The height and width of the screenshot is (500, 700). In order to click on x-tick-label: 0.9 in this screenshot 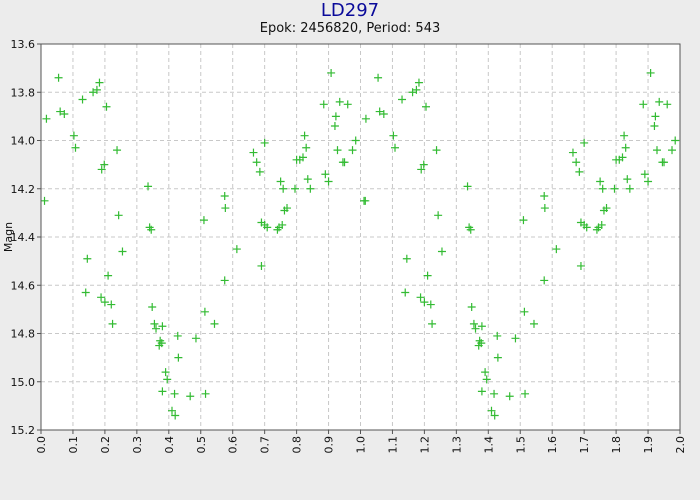, I will do `click(329, 445)`.